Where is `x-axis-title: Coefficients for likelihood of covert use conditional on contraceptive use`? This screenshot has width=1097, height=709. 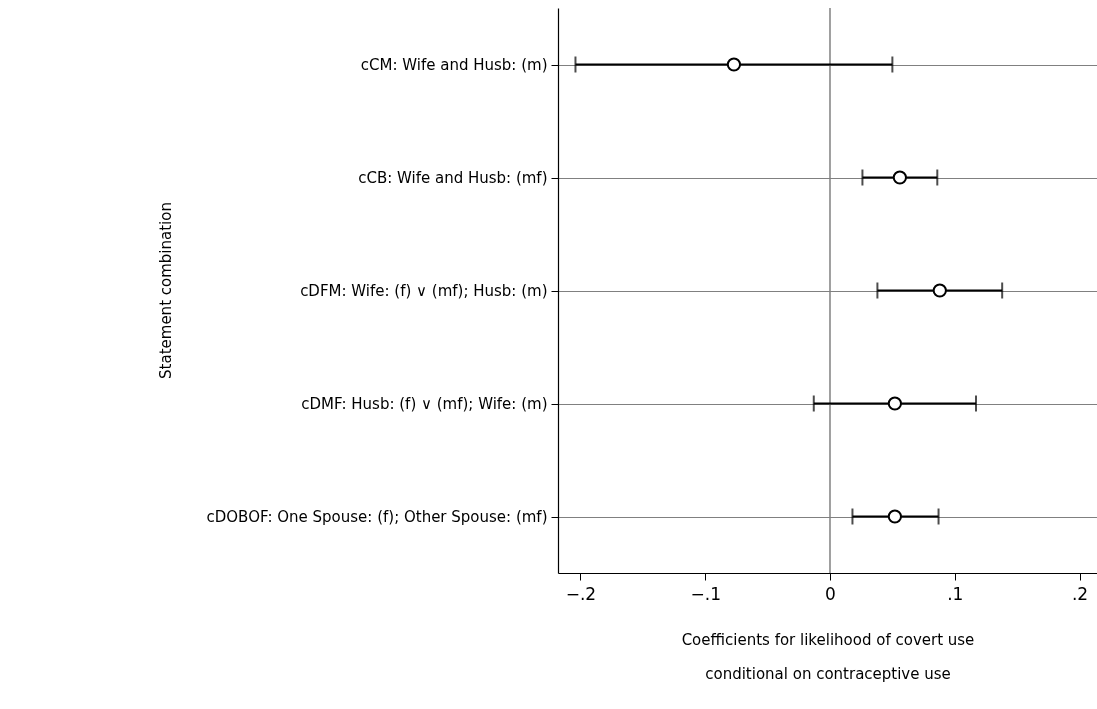
x-axis-title: Coefficients for likelihood of covert use conditional on contraceptive use is located at coordinates (828, 656).